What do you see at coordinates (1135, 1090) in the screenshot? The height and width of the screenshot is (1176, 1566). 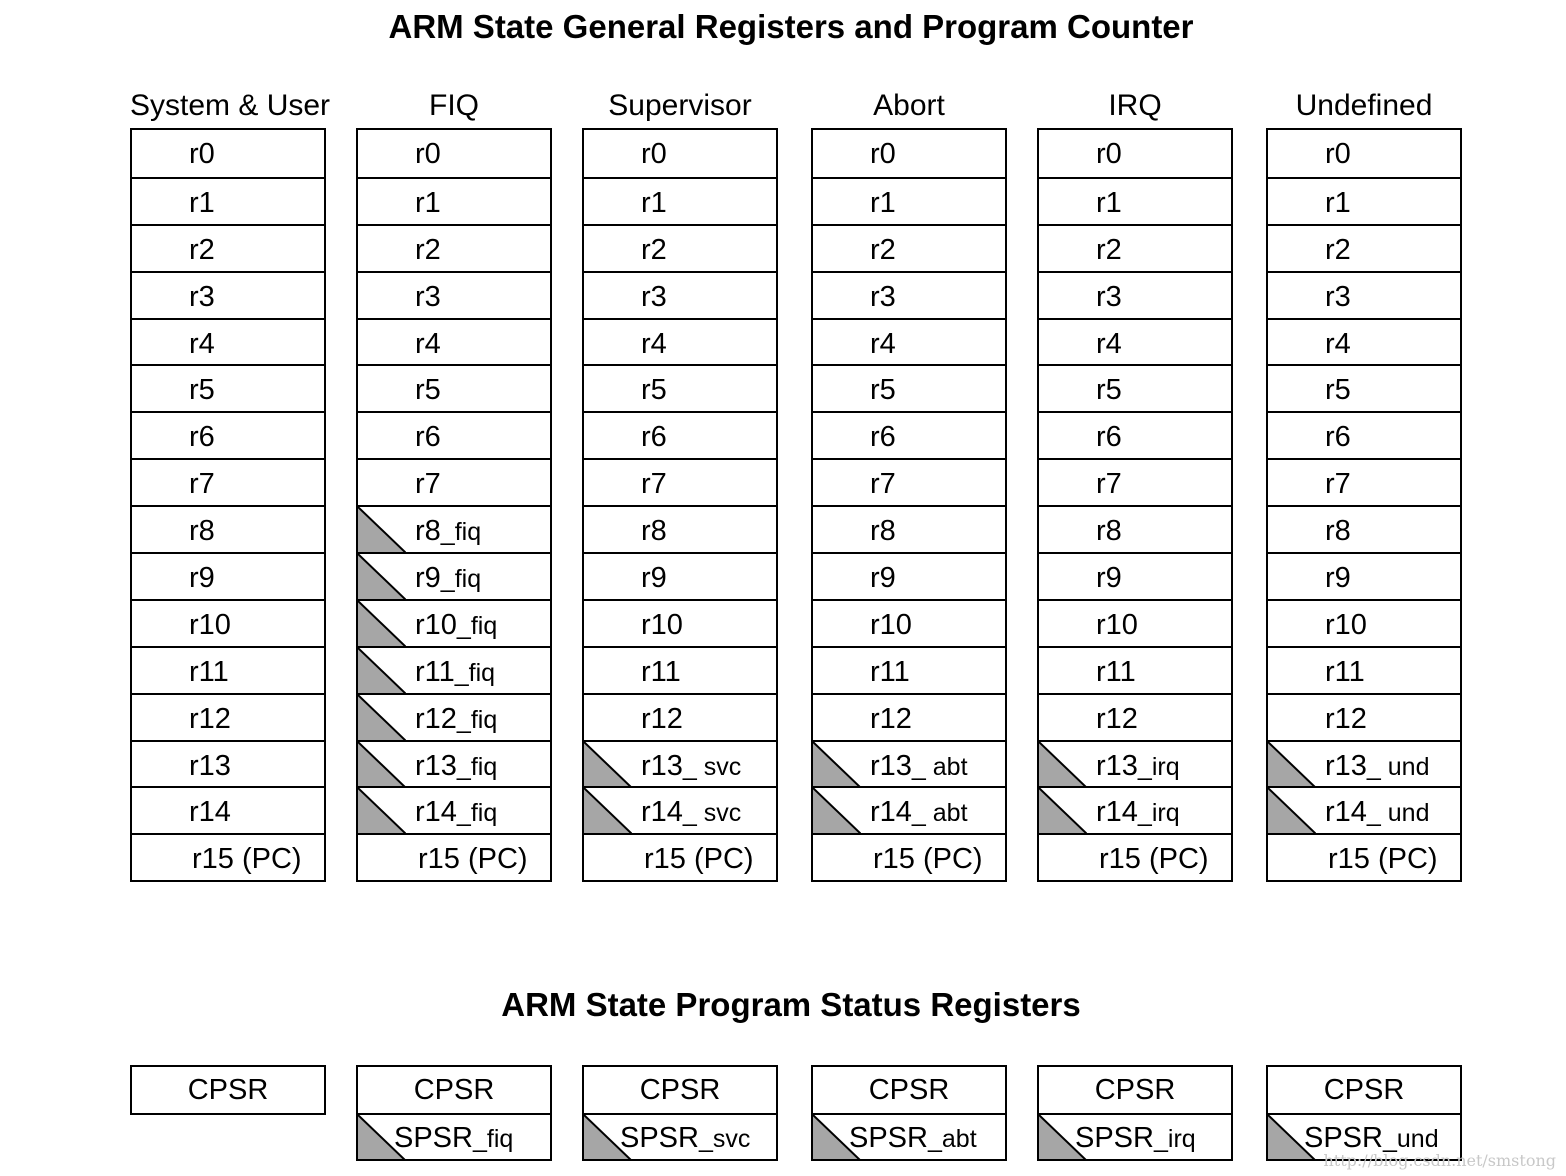 I see `psr-label: CPSR` at bounding box center [1135, 1090].